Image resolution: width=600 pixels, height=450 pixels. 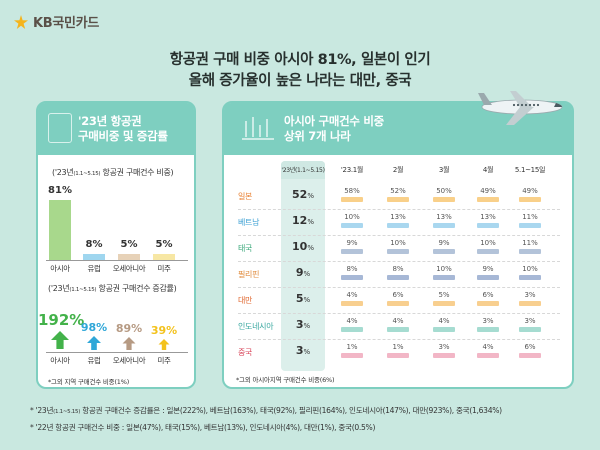 What do you see at coordinates (117, 352) in the screenshot?
I see `growth-axis` at bounding box center [117, 352].